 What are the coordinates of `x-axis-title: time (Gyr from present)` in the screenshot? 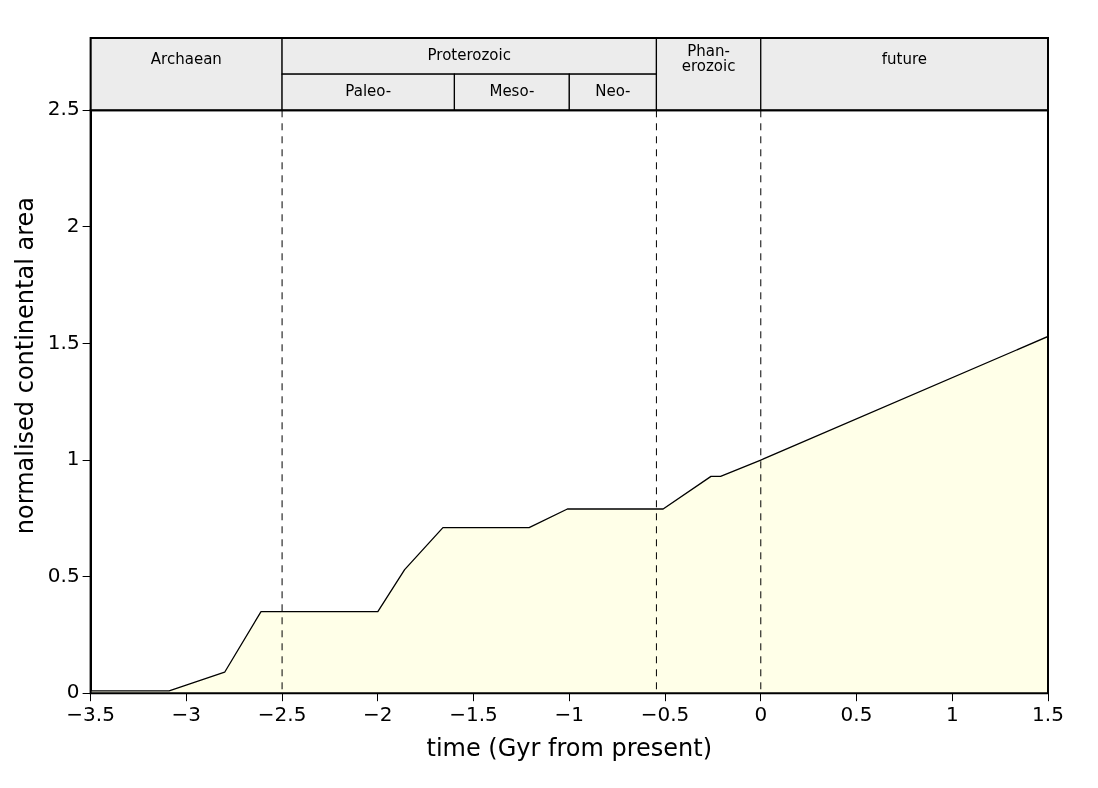 It's located at (569, 747).